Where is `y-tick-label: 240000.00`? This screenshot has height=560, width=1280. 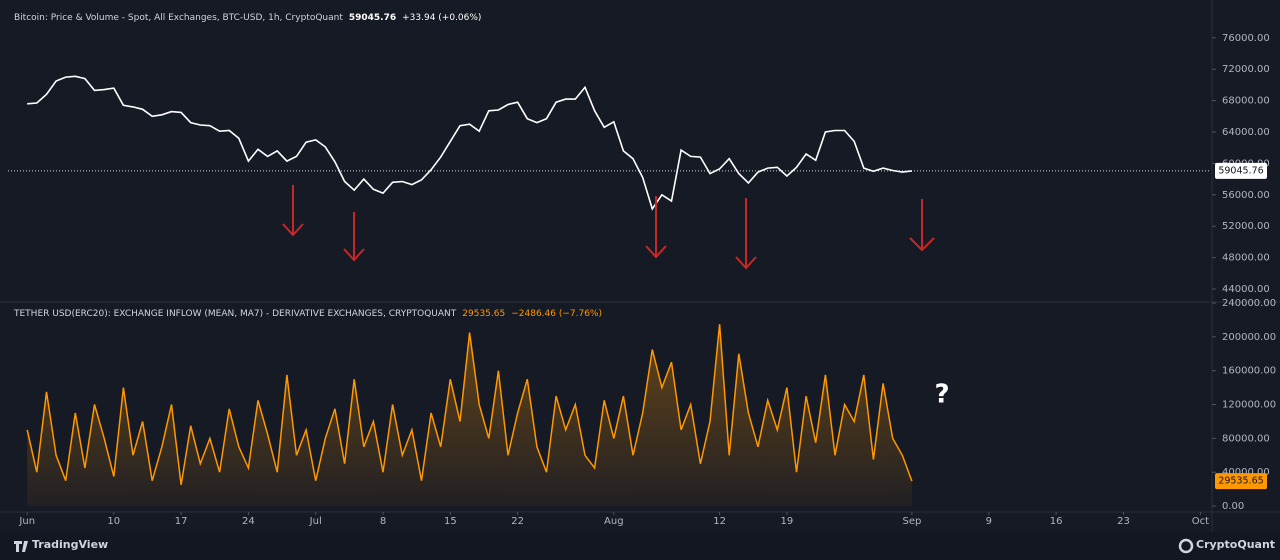
y-tick-label: 240000.00 is located at coordinates (1249, 303).